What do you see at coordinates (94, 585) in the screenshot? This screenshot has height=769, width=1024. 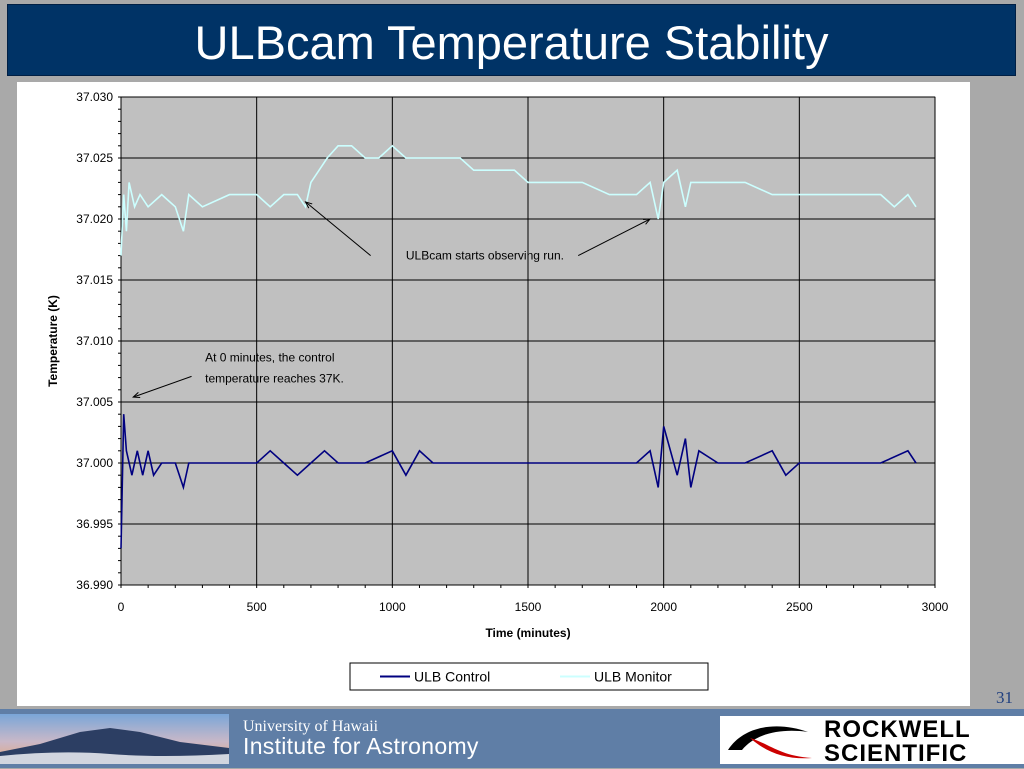 I see `y-tick-label: 36.990` at bounding box center [94, 585].